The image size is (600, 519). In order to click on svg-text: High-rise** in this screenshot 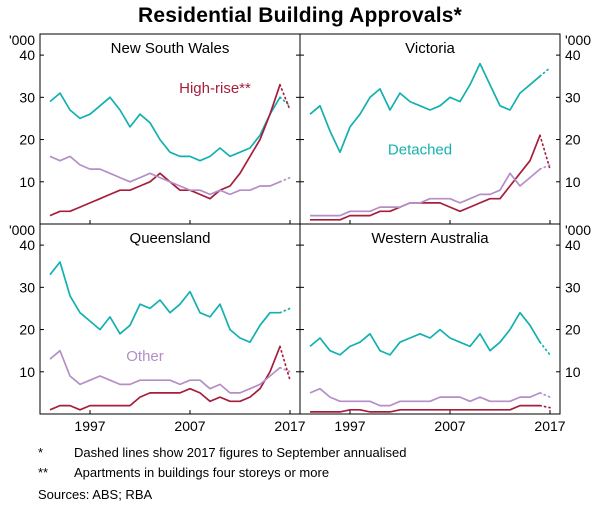, I will do `click(215, 88)`.